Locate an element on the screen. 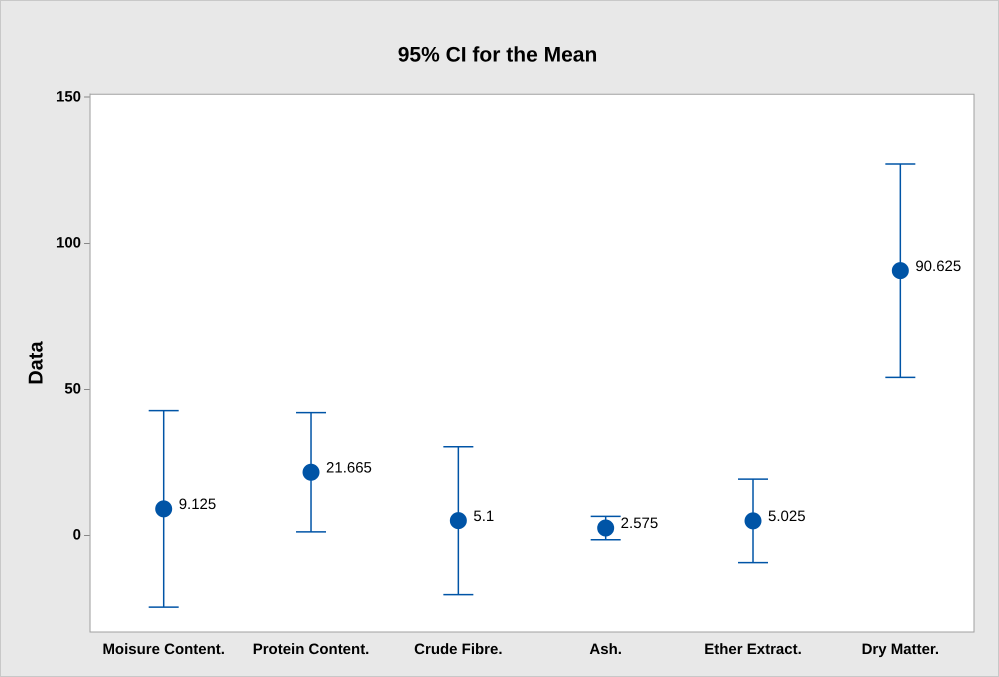  data-label: 2.575 is located at coordinates (639, 523).